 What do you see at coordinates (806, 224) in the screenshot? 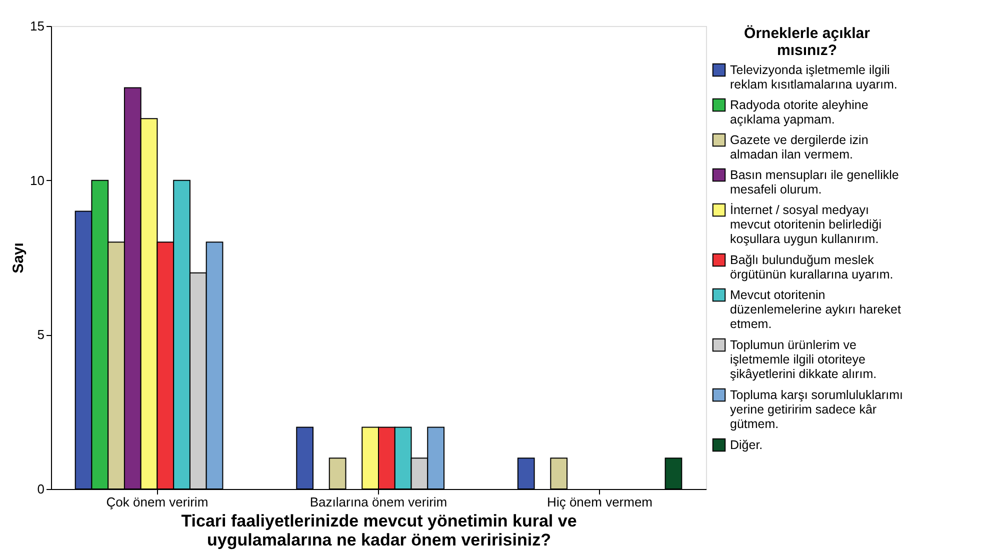
I see `legend-label: İnternet / sosyal medyayı mevcut otoritenin belirlediği koşullara uygun kullanırım.` at bounding box center [806, 224].